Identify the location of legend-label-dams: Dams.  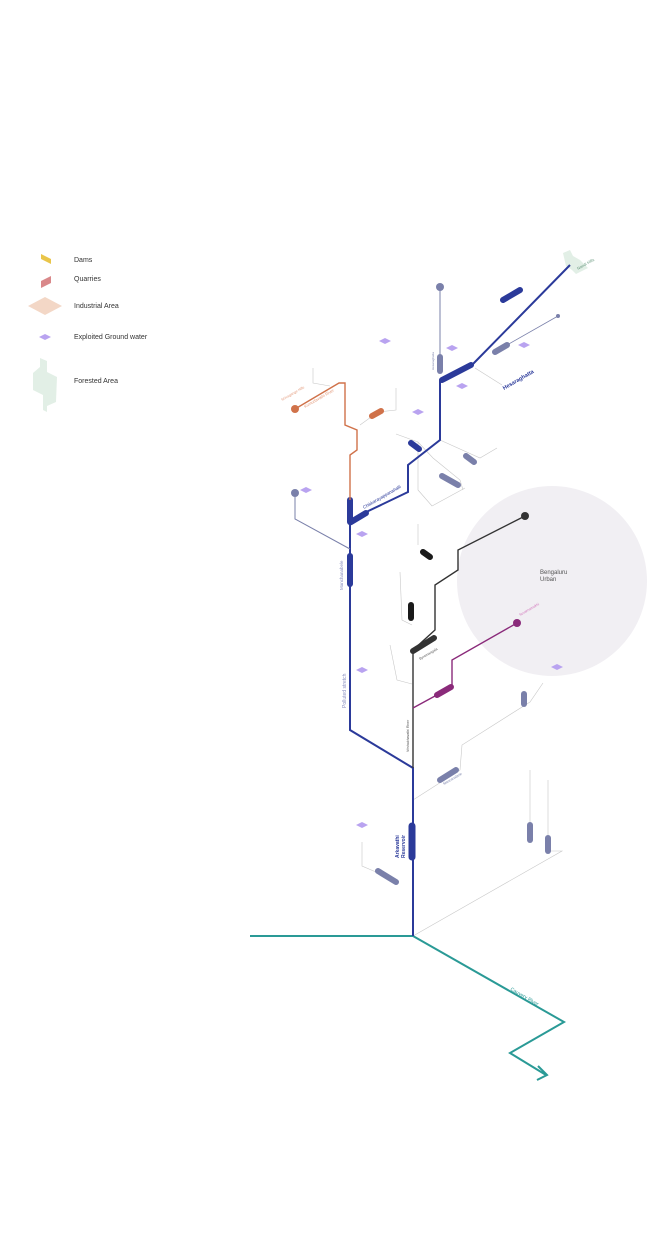
(83, 260).